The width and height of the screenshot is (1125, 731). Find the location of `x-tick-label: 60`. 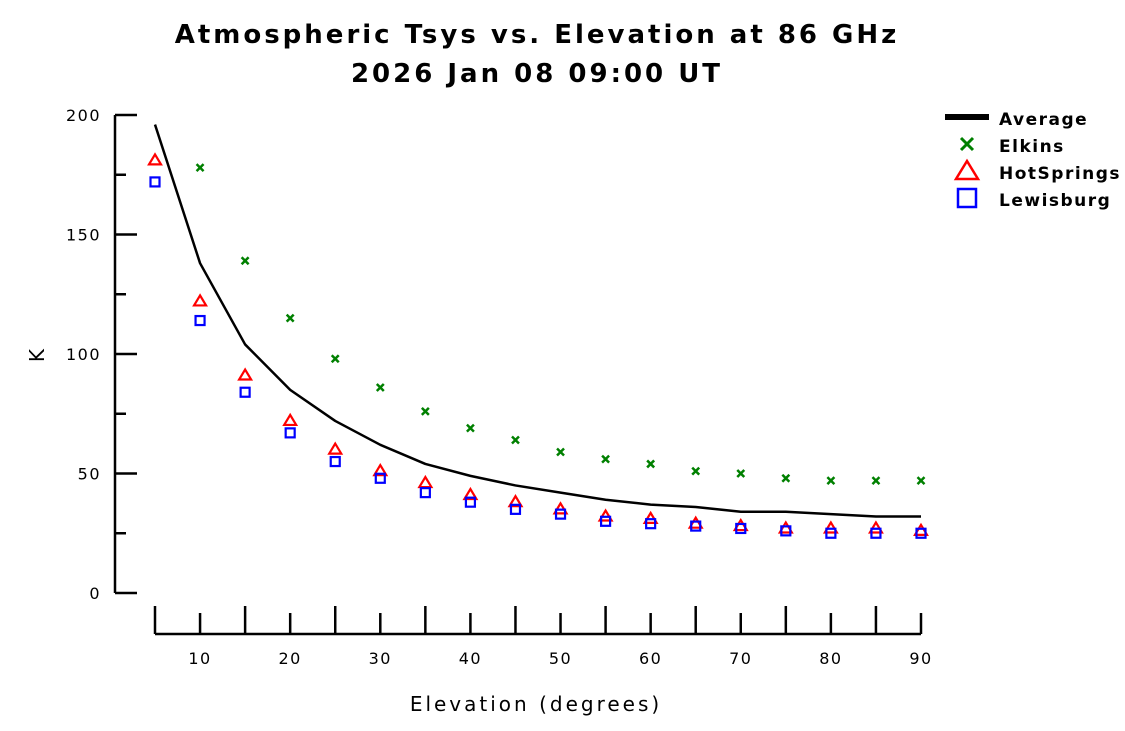

x-tick-label: 60 is located at coordinates (650, 658).